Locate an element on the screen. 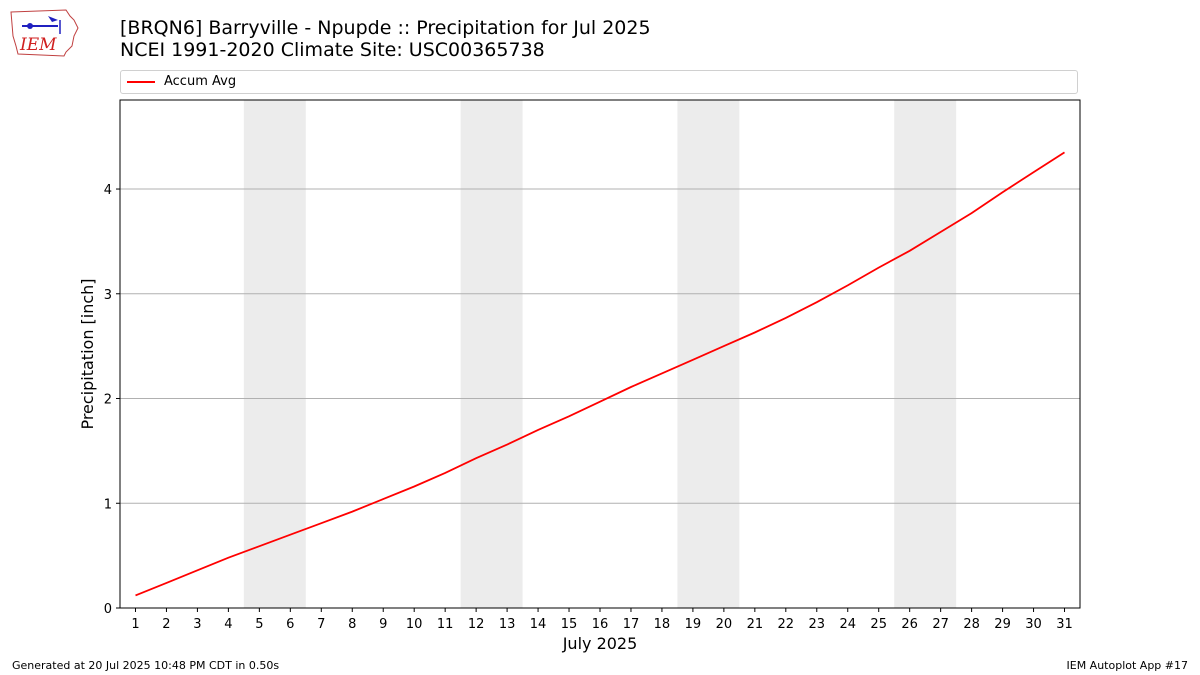 The image size is (1200, 675). wind-vane-icon is located at coordinates (53, 19).